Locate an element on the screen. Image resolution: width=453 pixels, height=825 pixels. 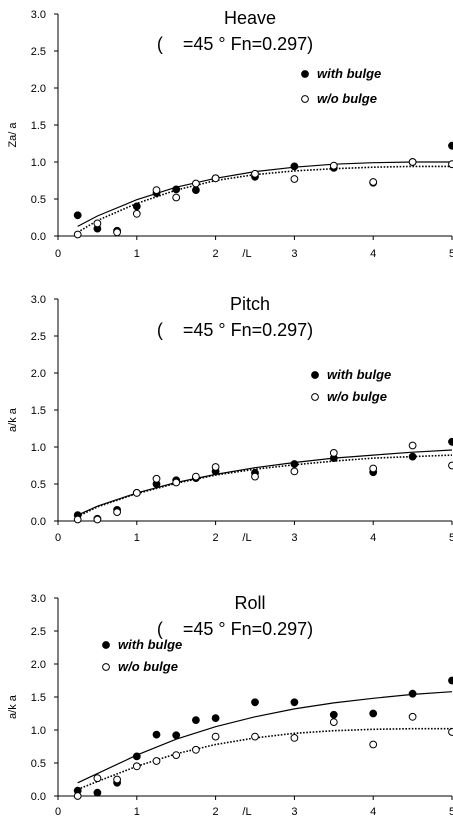
chart-title: Pitch is located at coordinates (250, 304).